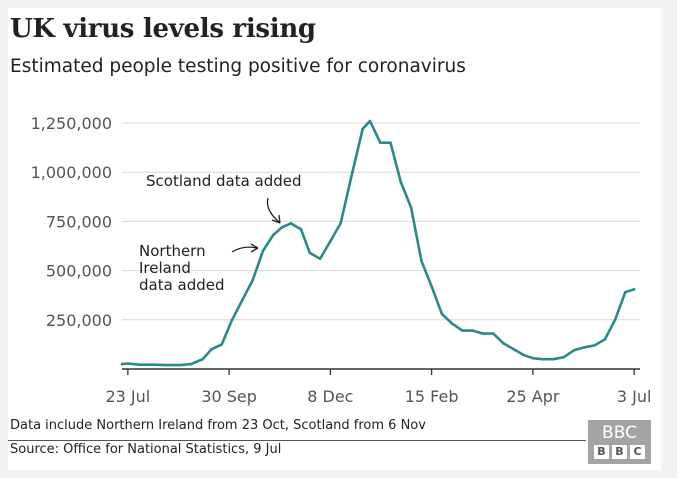  I want to click on annotation-scotland-arrowhead, so click(276, 219).